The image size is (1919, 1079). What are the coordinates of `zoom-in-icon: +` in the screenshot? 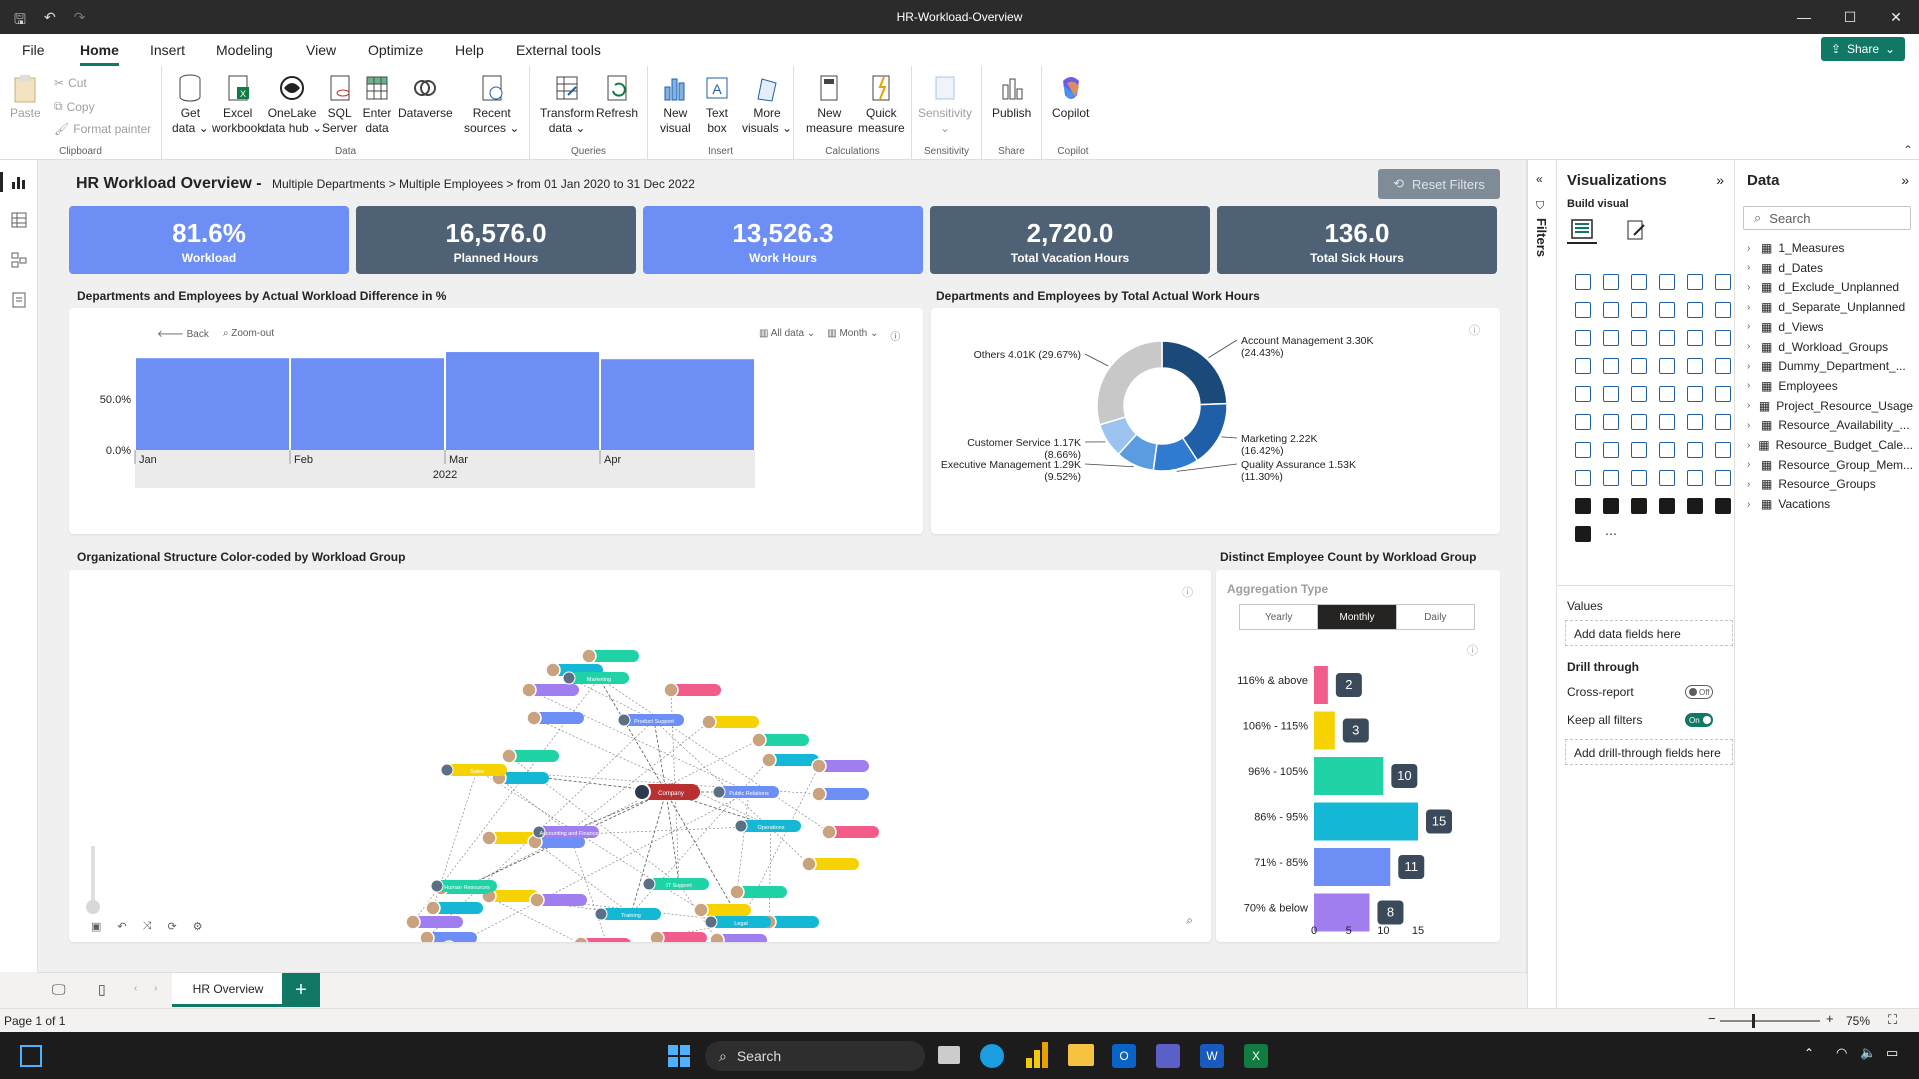 It's located at (1830, 1018).